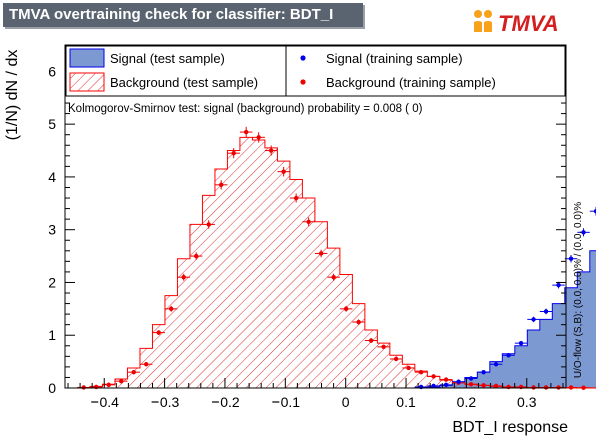 The height and width of the screenshot is (440, 596). What do you see at coordinates (87, 58) in the screenshot?
I see `signal-test-swatch` at bounding box center [87, 58].